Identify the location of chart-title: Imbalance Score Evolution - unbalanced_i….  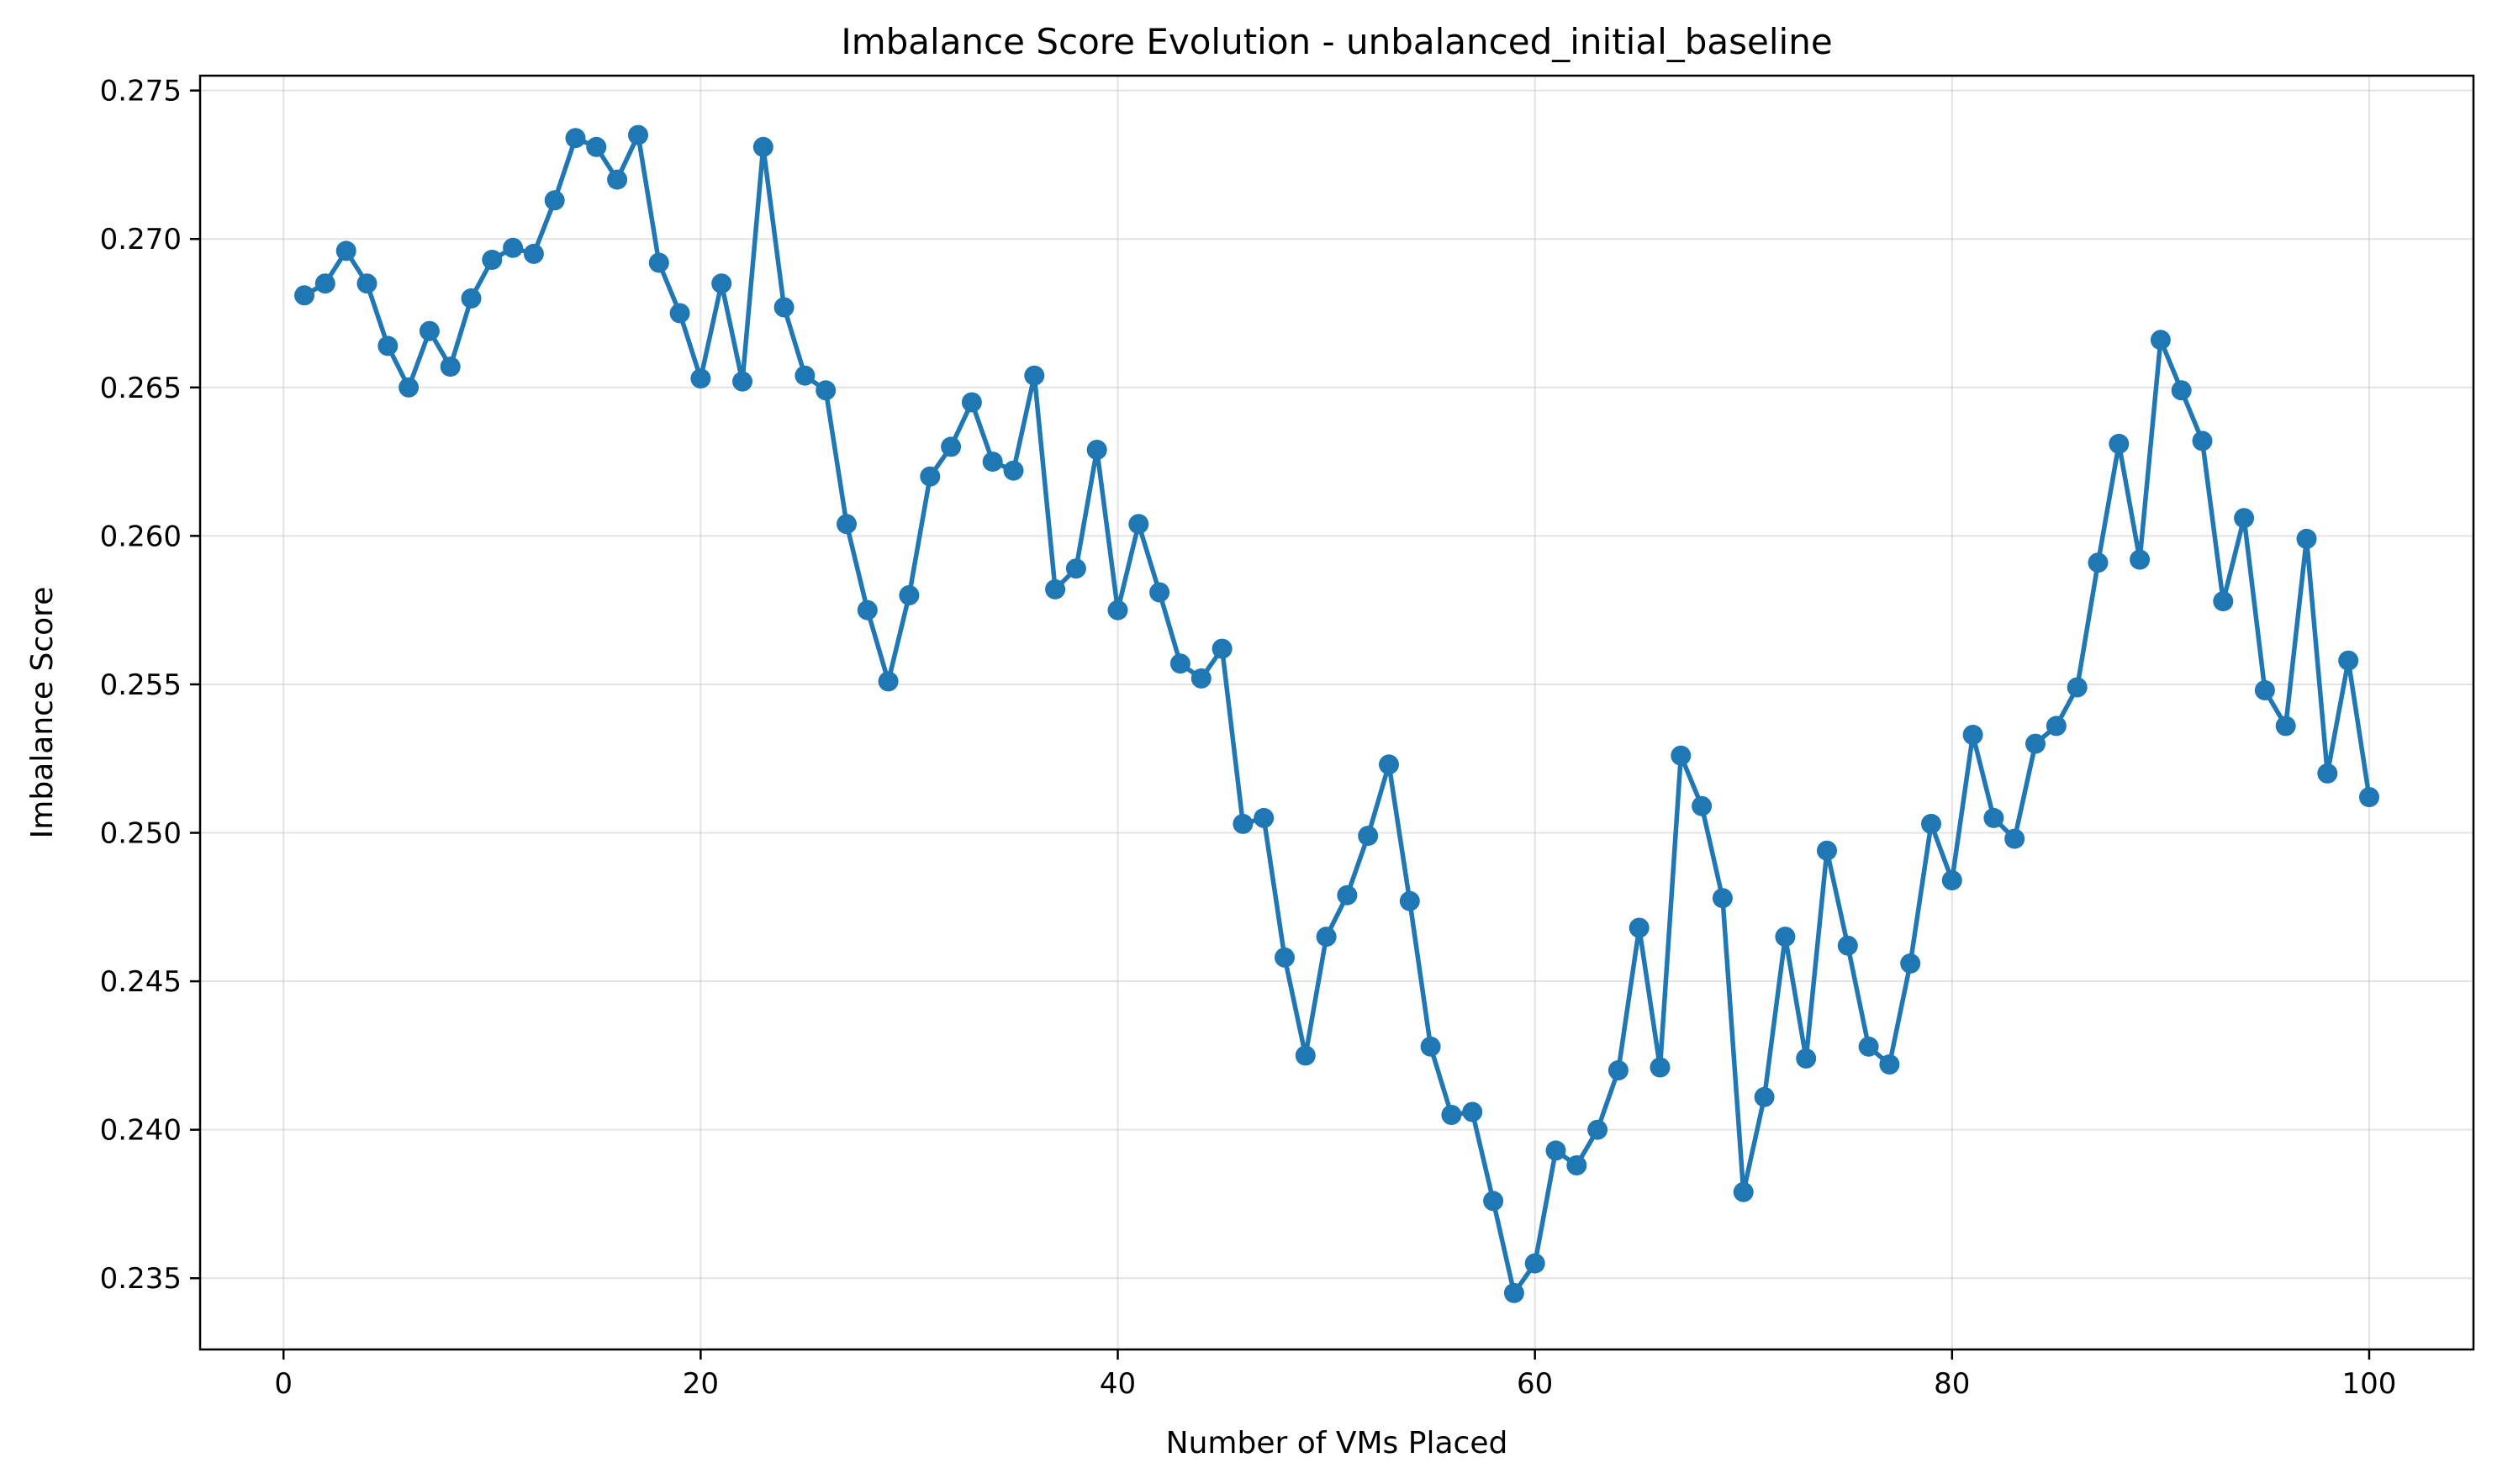
(1336, 41).